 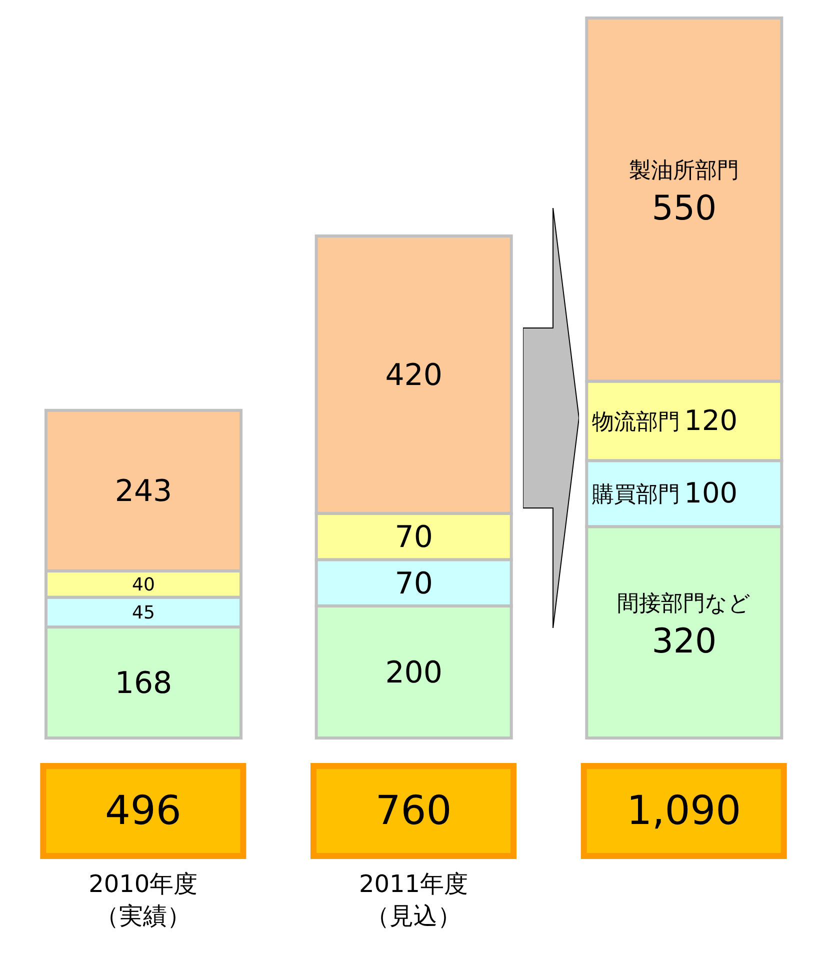 I want to click on data-label: 243, so click(x=143, y=492).